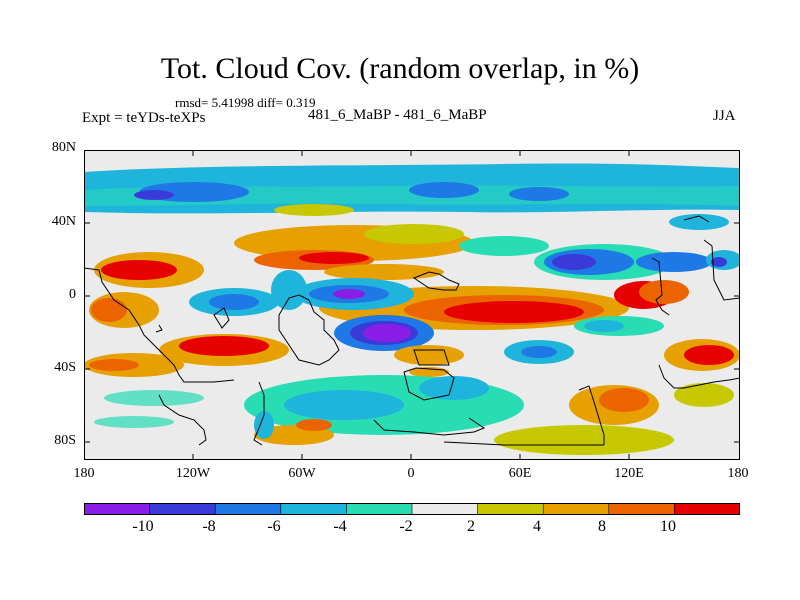 This screenshot has height=600, width=800. Describe the element at coordinates (523, 443) in the screenshot. I see `antarctica-coastline-edge` at that location.